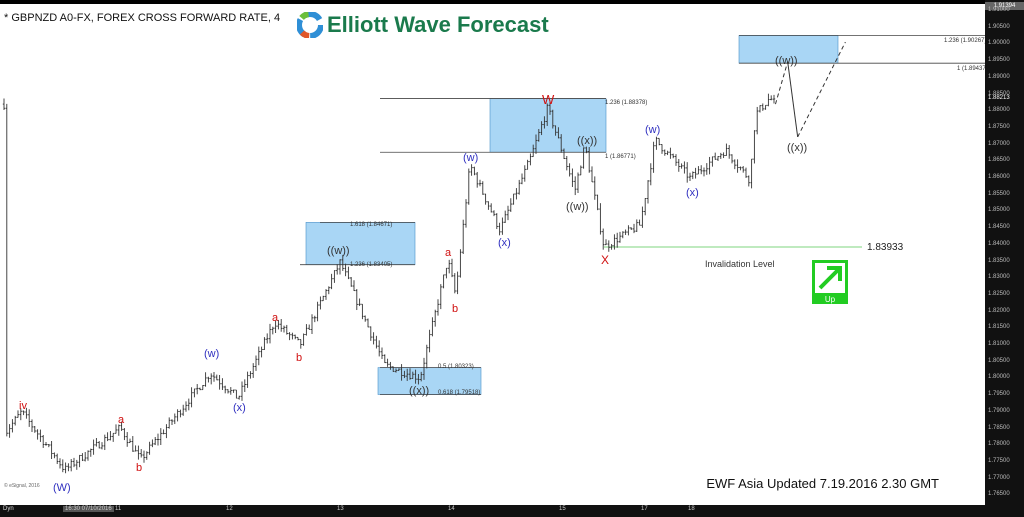 The width and height of the screenshot is (1024, 517). Describe the element at coordinates (371, 225) in the screenshot. I see `fib-label: 1.618 (1.84671)` at that location.